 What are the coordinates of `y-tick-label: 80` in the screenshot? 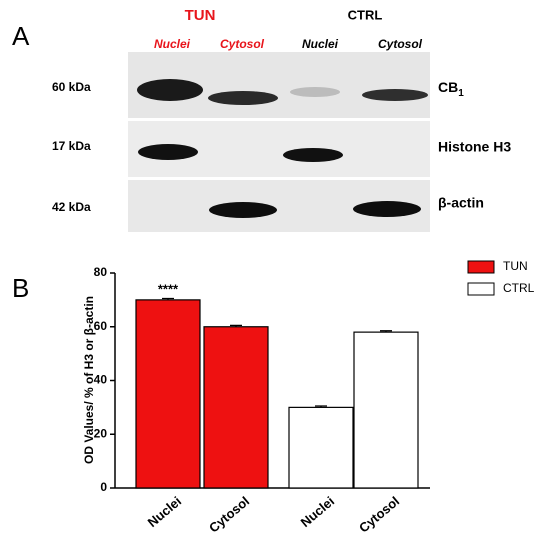 It's located at (101, 272).